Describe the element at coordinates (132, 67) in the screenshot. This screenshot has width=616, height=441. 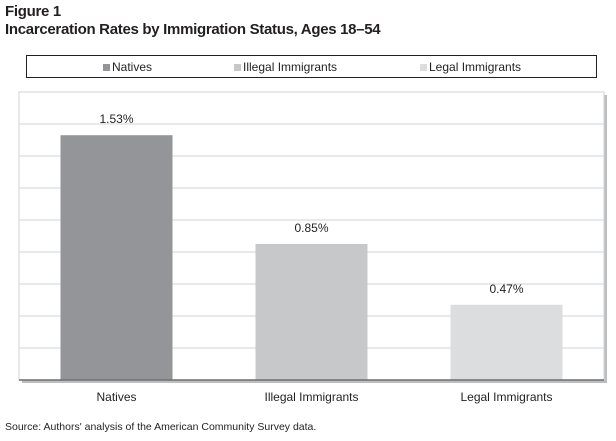
I see `legend-label: Natives` at that location.